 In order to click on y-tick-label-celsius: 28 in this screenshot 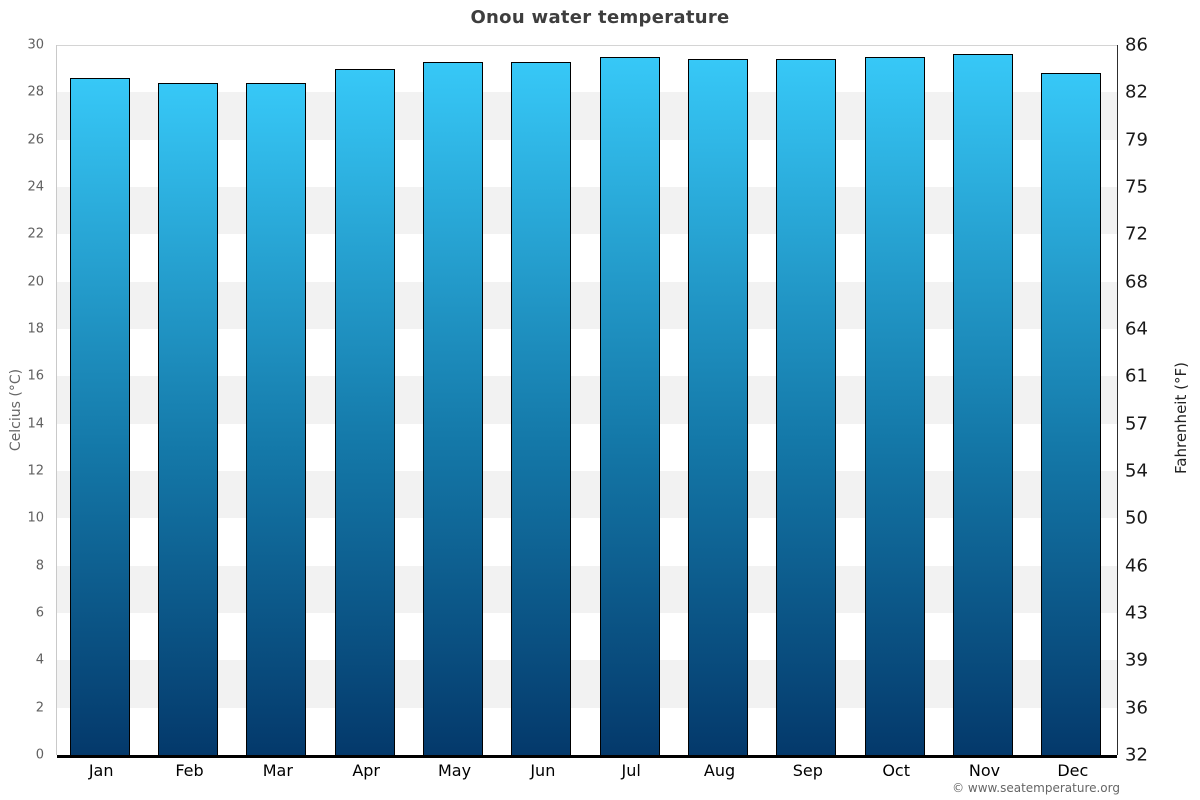, I will do `click(35, 92)`.